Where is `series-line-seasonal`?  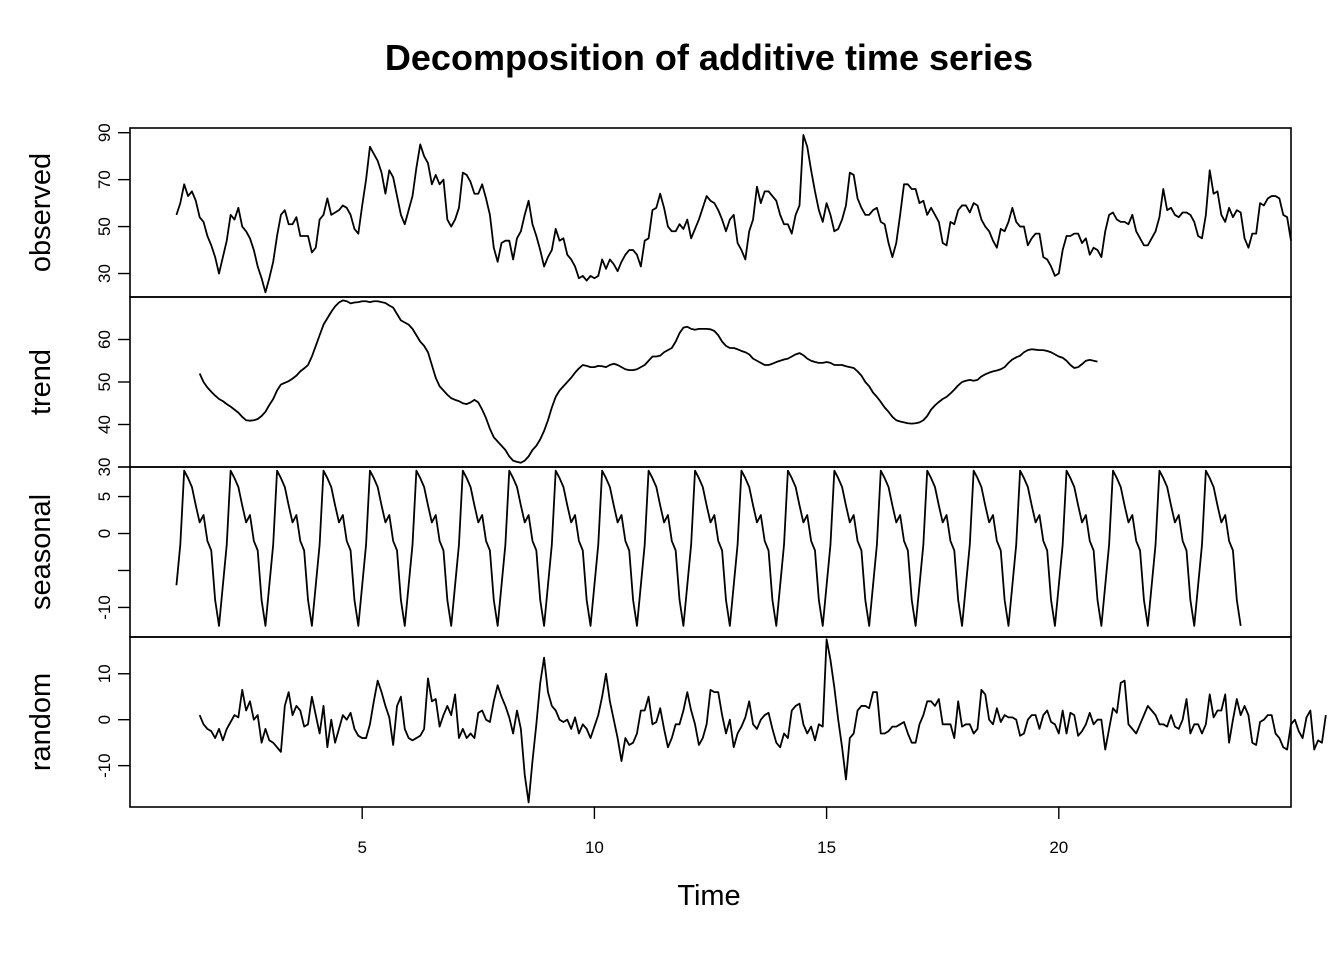
series-line-seasonal is located at coordinates (708, 548).